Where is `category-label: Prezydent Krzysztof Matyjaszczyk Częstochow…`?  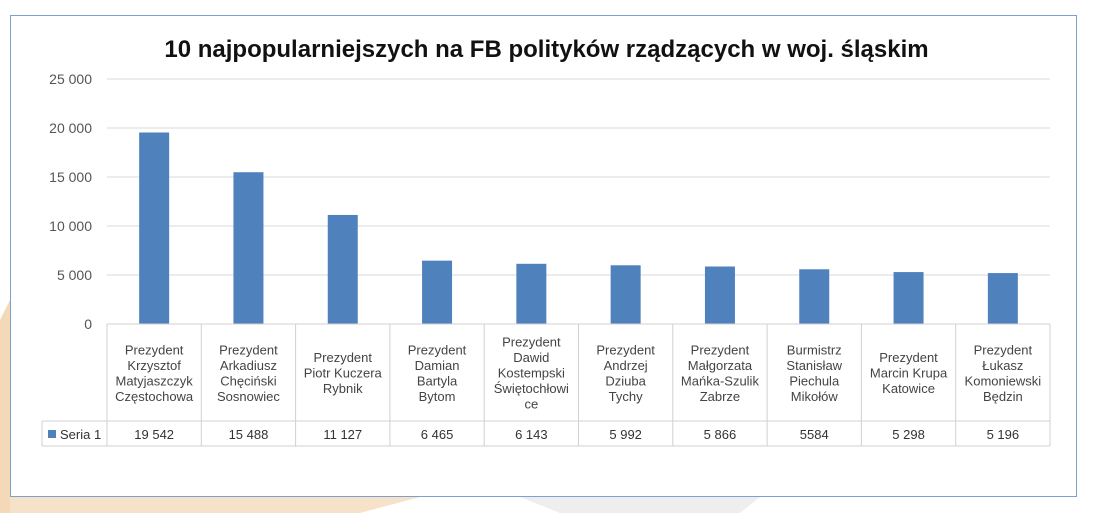
category-label: Prezydent Krzysztof Matyjaszczyk Częstochow… is located at coordinates (154, 373).